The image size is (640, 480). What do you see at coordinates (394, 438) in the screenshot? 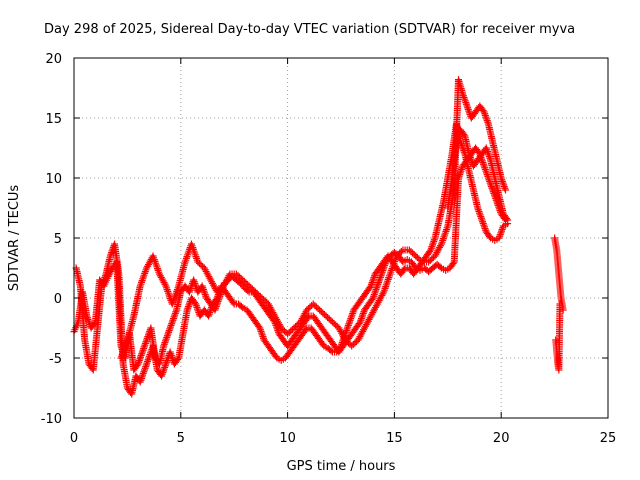
I see `x-tick-label: 15` at bounding box center [394, 438].